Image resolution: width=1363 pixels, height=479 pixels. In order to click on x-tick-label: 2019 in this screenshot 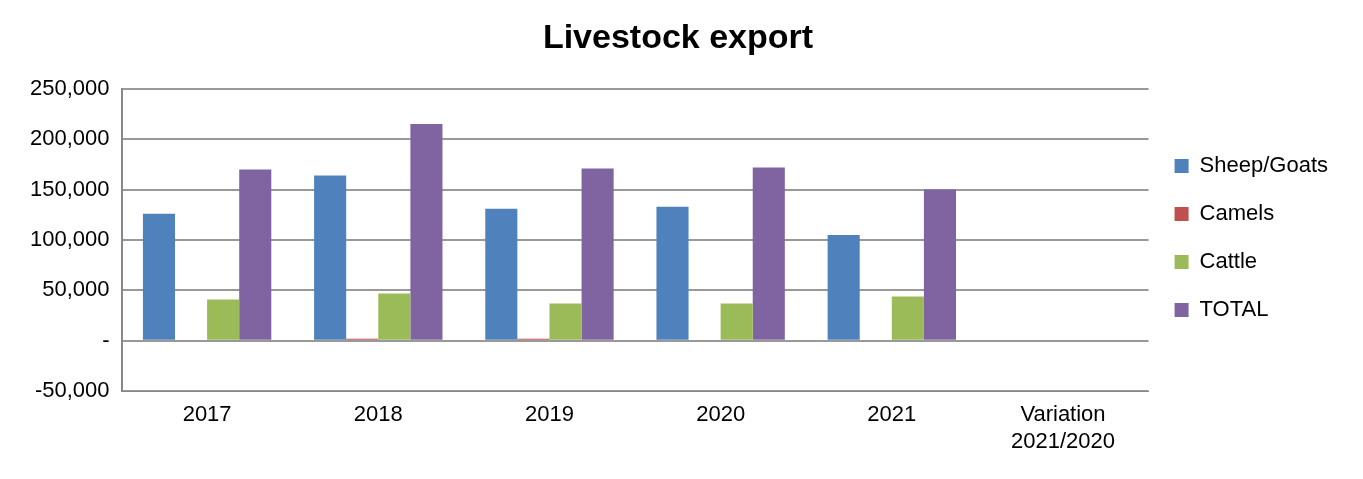, I will do `click(549, 414)`.